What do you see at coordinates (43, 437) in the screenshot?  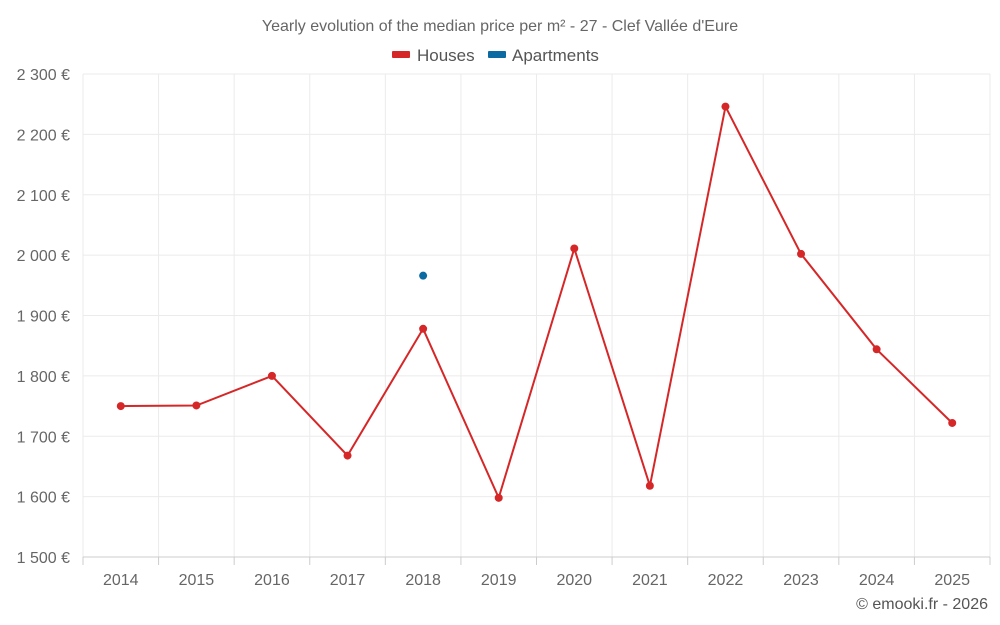 I see `y-tick-label: 1 700 €` at bounding box center [43, 437].